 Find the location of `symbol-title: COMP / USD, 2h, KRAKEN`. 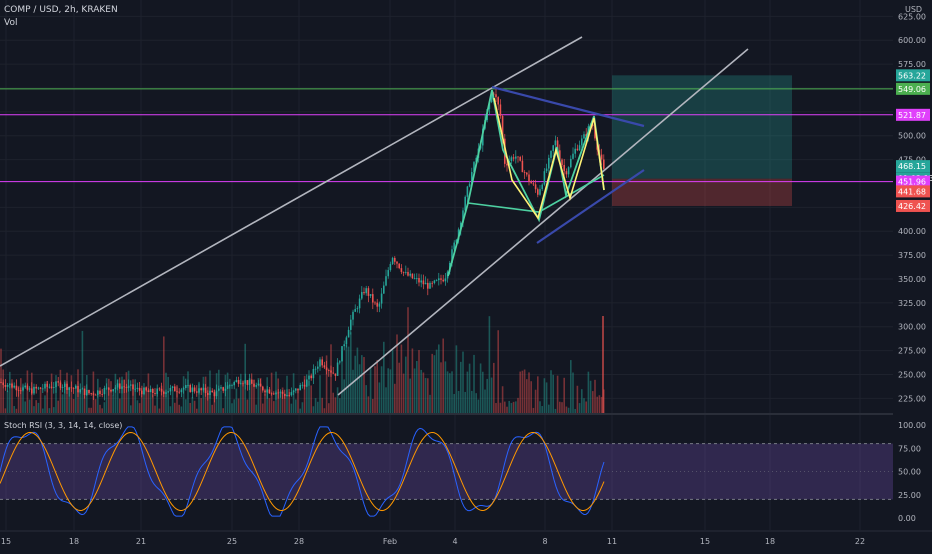

symbol-title: COMP / USD, 2h, KRAKEN is located at coordinates (61, 10).